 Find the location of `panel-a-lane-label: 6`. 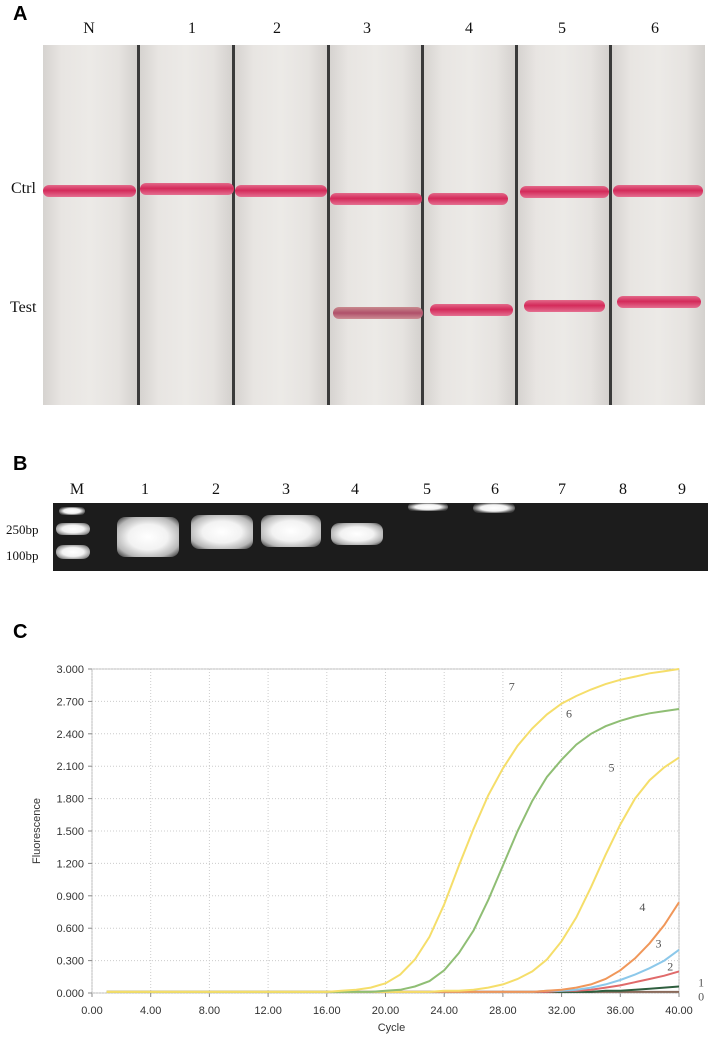

panel-a-lane-label: 6 is located at coordinates (655, 28).